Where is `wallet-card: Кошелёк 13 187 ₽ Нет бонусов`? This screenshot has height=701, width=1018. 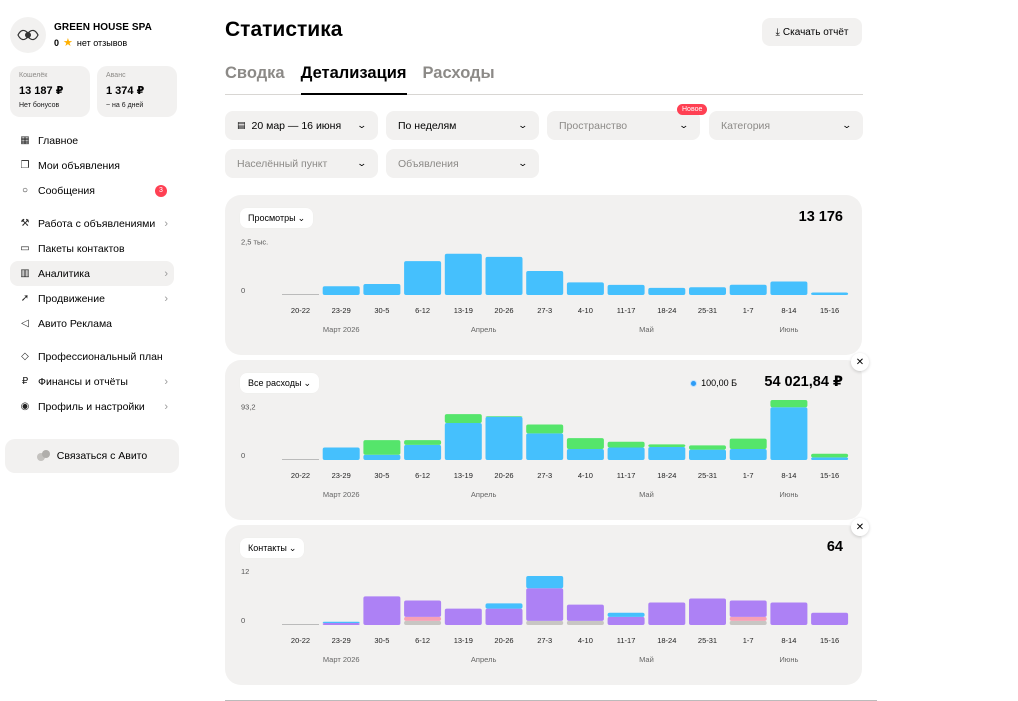 wallet-card: Кошелёк 13 187 ₽ Нет бонусов is located at coordinates (50, 91).